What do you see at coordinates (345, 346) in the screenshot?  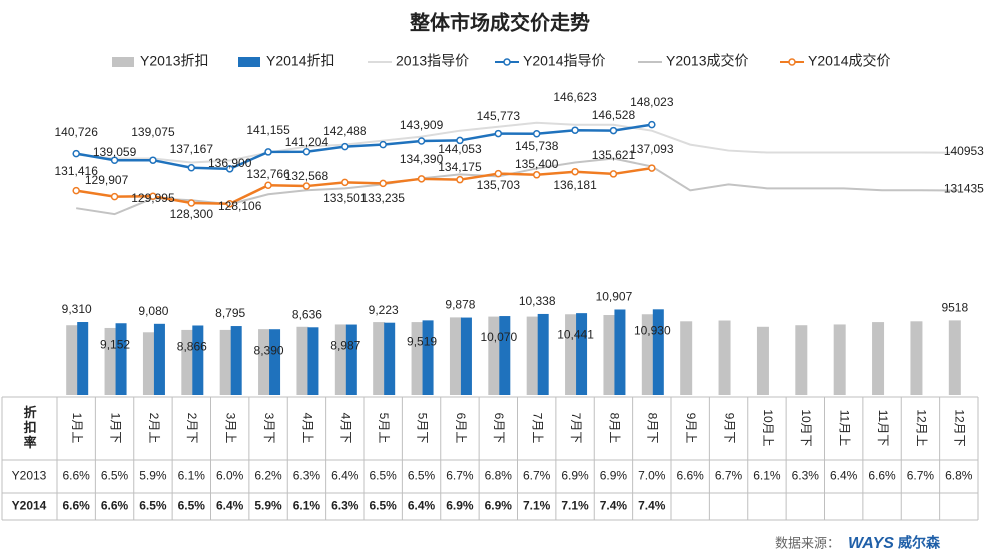 I see `bar-value-label: 8,987` at bounding box center [345, 346].